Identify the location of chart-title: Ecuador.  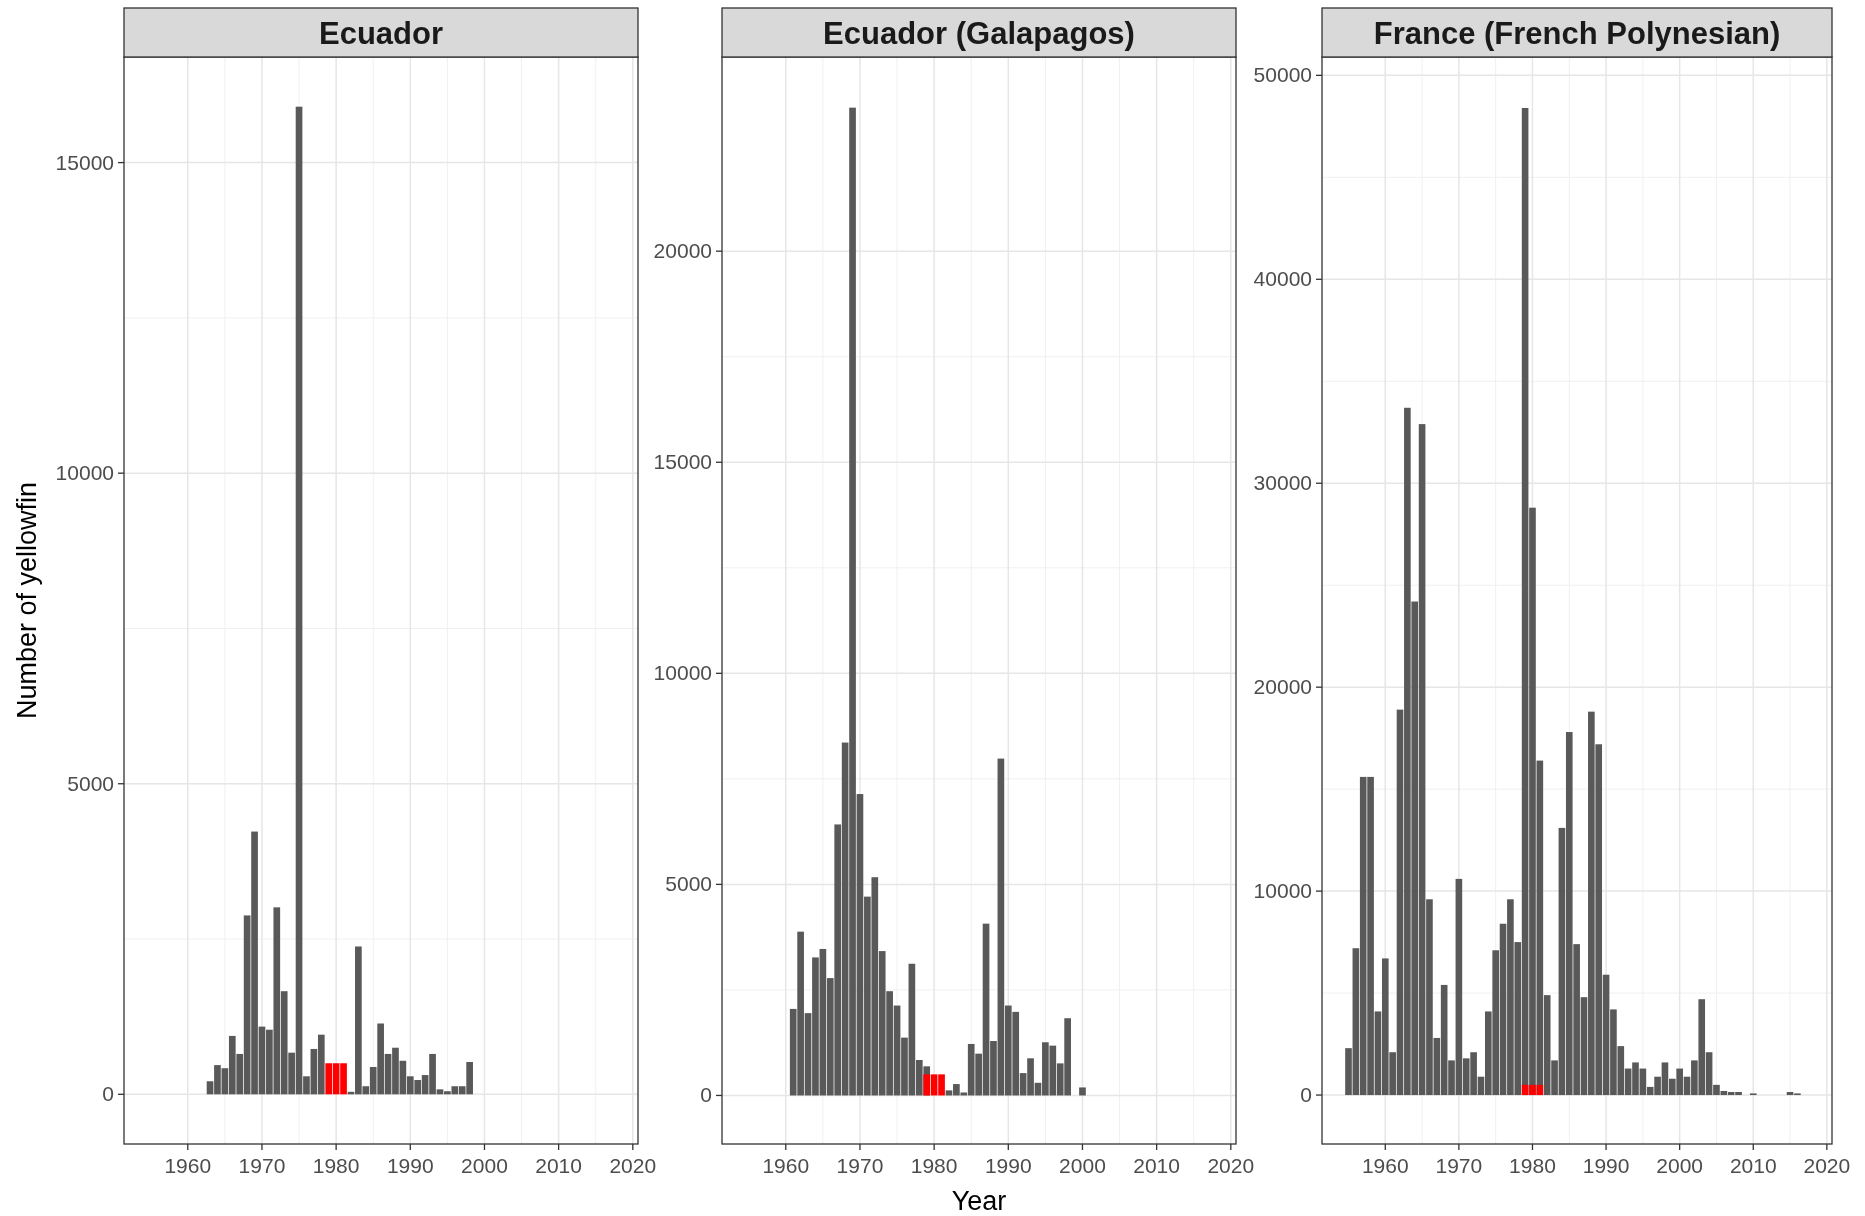
(381, 33).